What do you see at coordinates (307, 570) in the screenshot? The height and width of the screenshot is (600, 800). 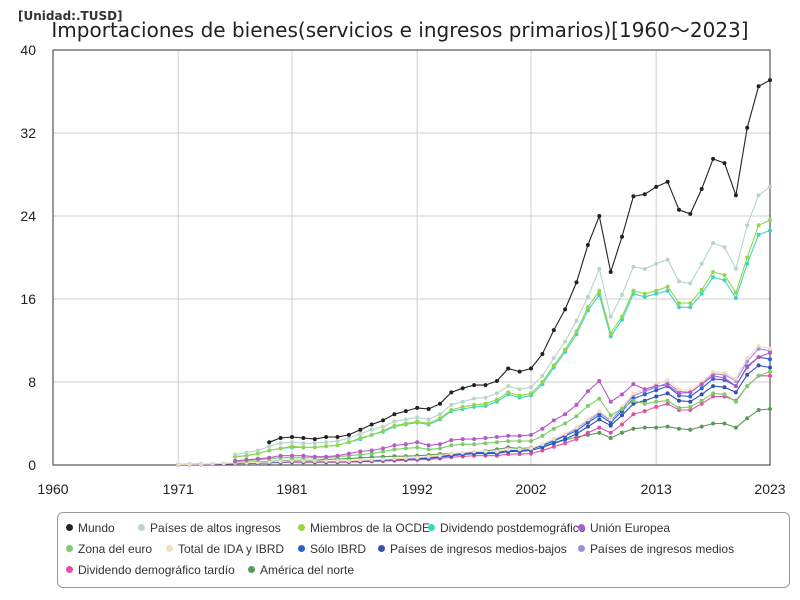 I see `legend-label: América del norte` at bounding box center [307, 570].